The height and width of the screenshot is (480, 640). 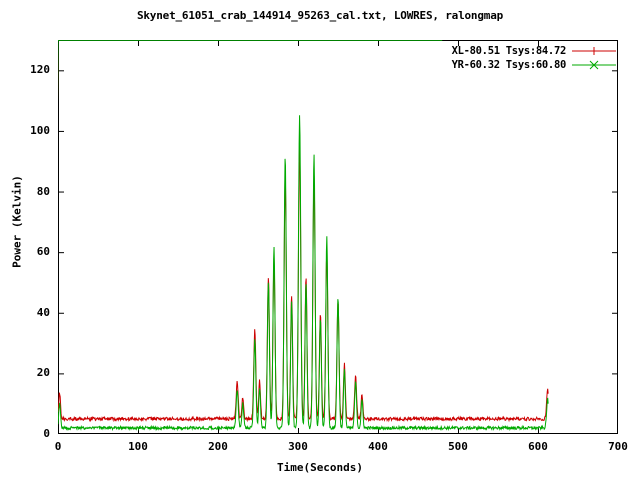 I want to click on legend-item-label: XL-80.51 Tsys:84.72, so click(x=509, y=51).